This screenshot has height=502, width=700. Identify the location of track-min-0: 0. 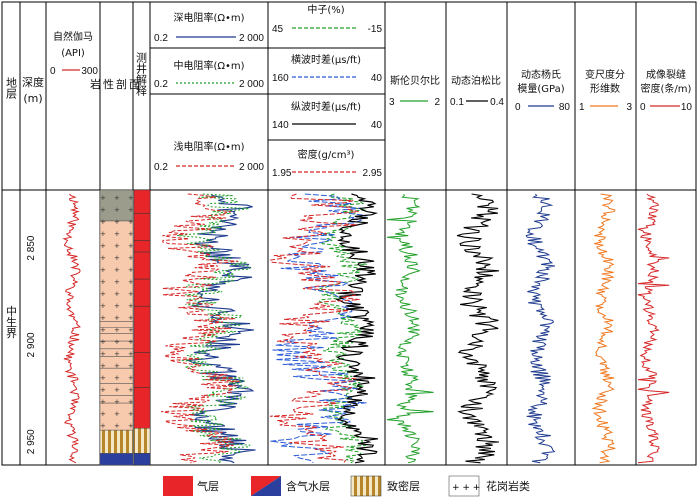
(53, 71).